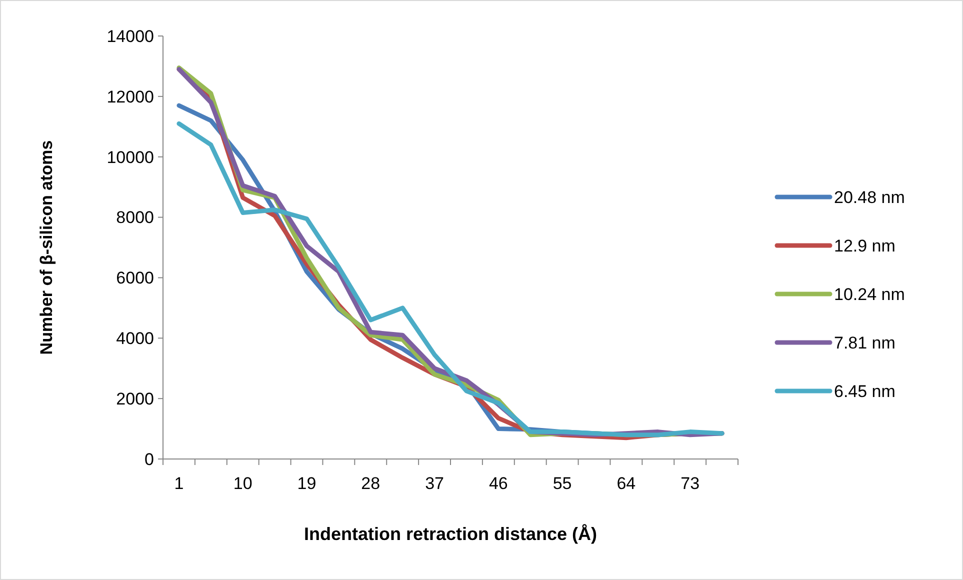 This screenshot has width=963, height=580. What do you see at coordinates (242, 483) in the screenshot?
I see `x-tick-label: 10` at bounding box center [242, 483].